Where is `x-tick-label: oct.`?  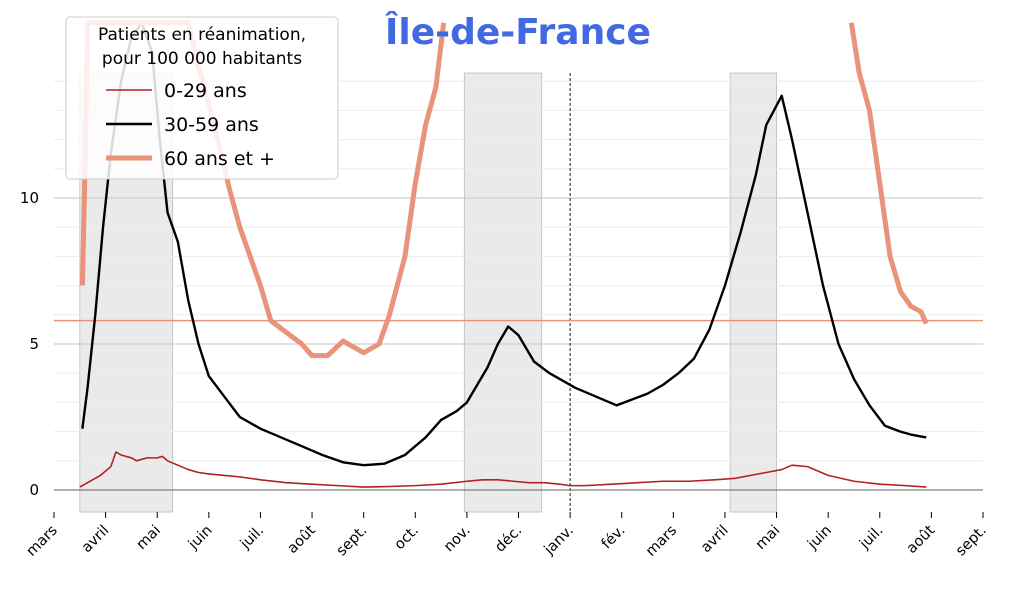 x-tick-label: oct. is located at coordinates (407, 538).